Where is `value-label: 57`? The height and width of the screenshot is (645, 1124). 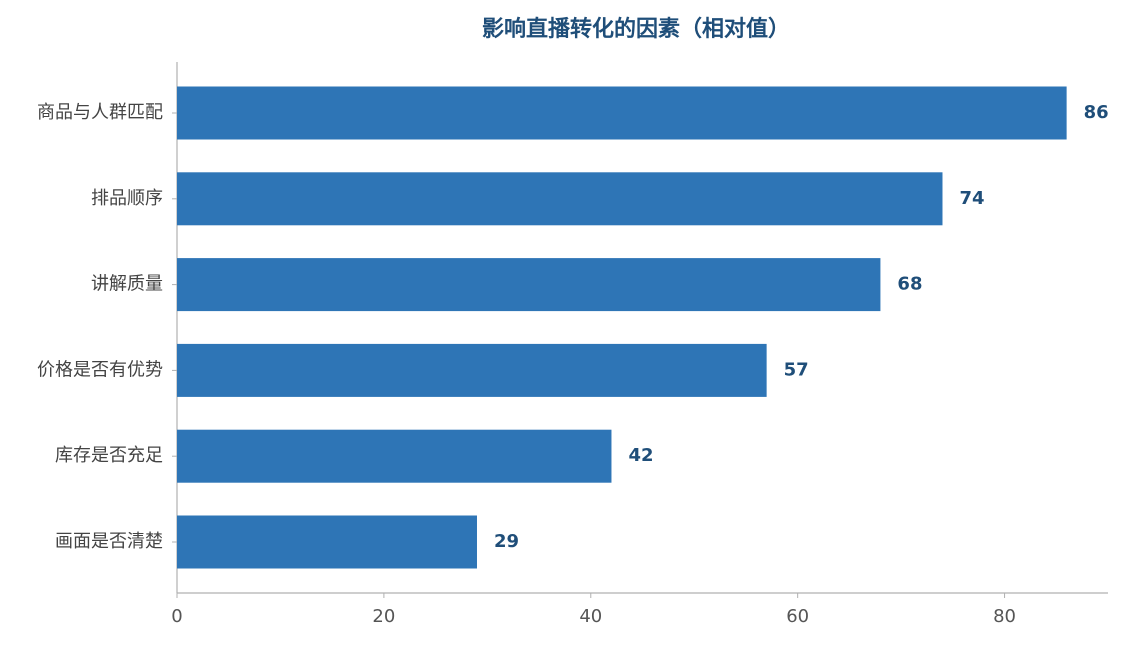
value-label: 57 is located at coordinates (796, 369).